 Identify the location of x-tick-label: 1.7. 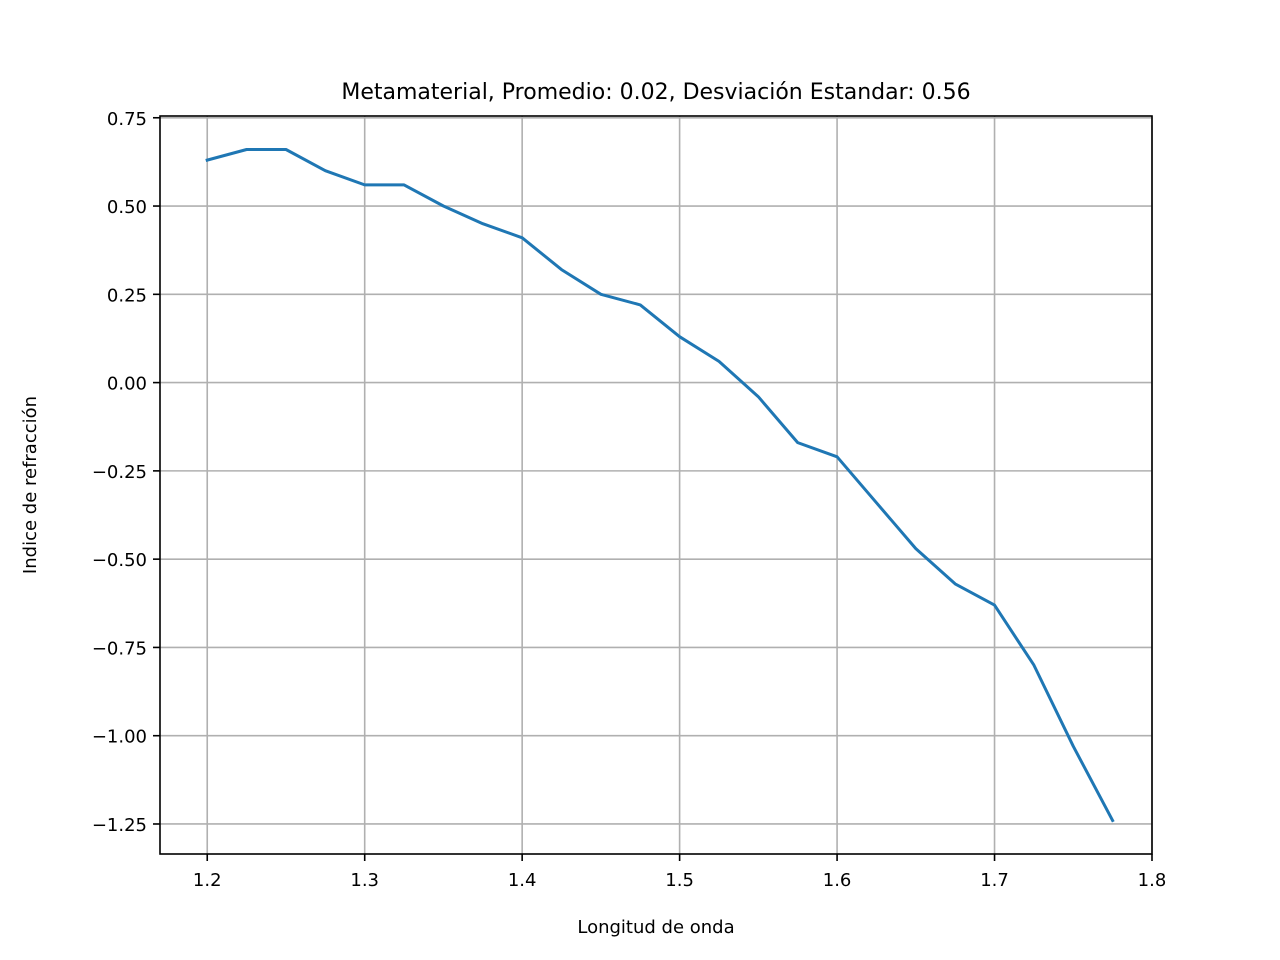
(994, 880).